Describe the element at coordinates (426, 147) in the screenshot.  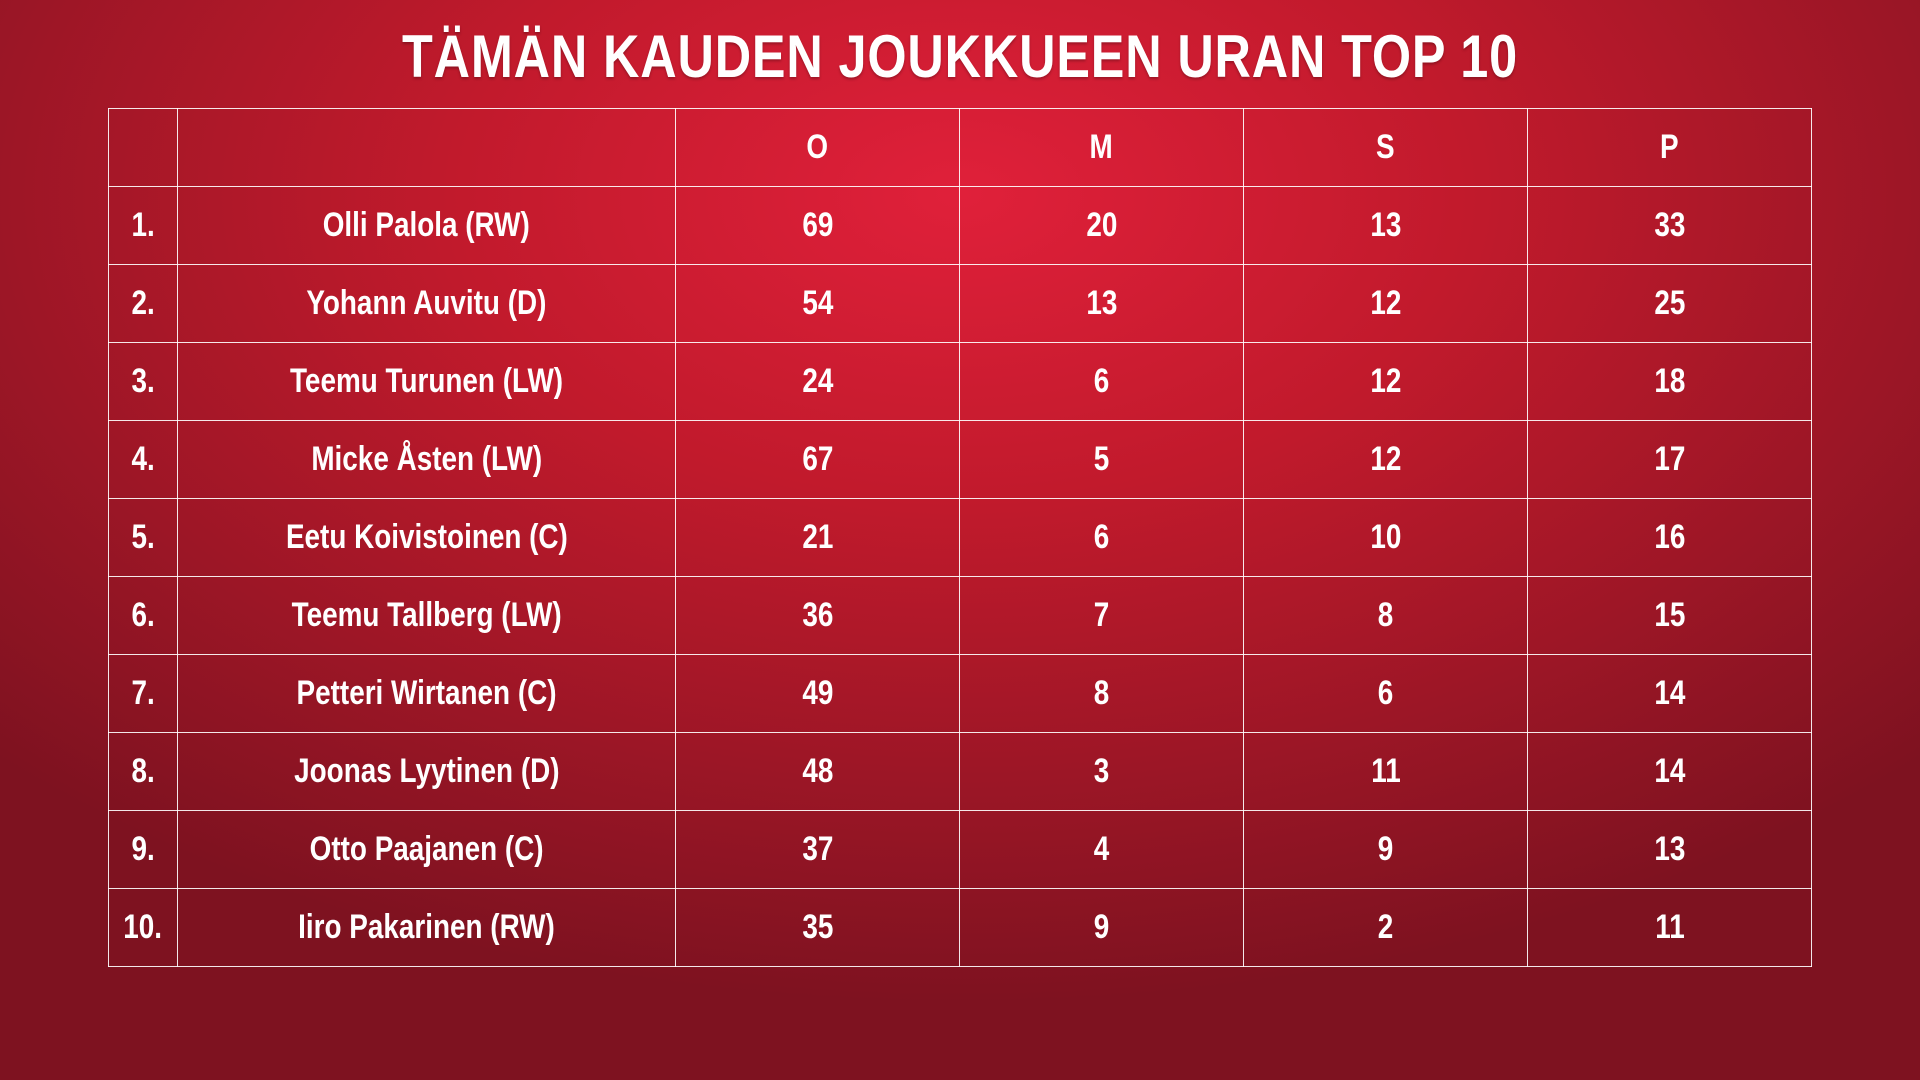
I see `header-name` at that location.